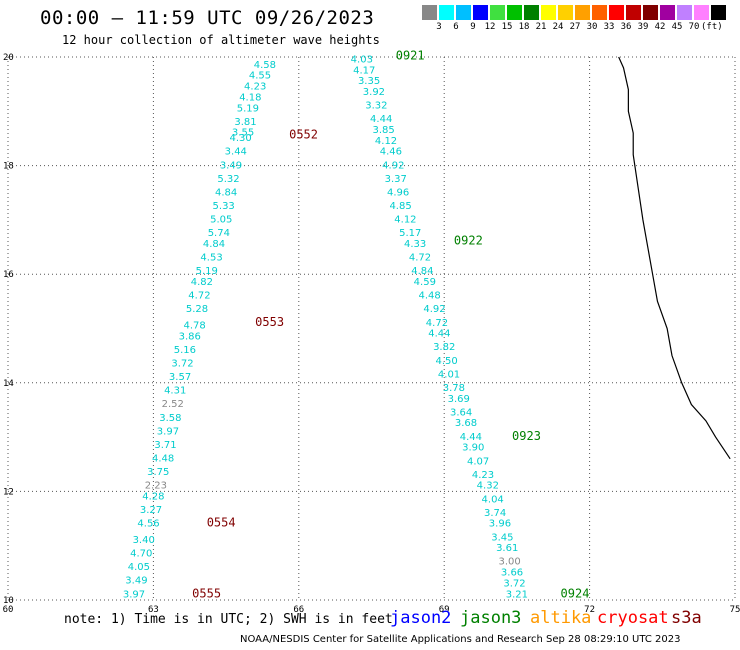 This screenshot has width=740, height=650. I want to click on wave-height-label: 5.74, so click(219, 233).